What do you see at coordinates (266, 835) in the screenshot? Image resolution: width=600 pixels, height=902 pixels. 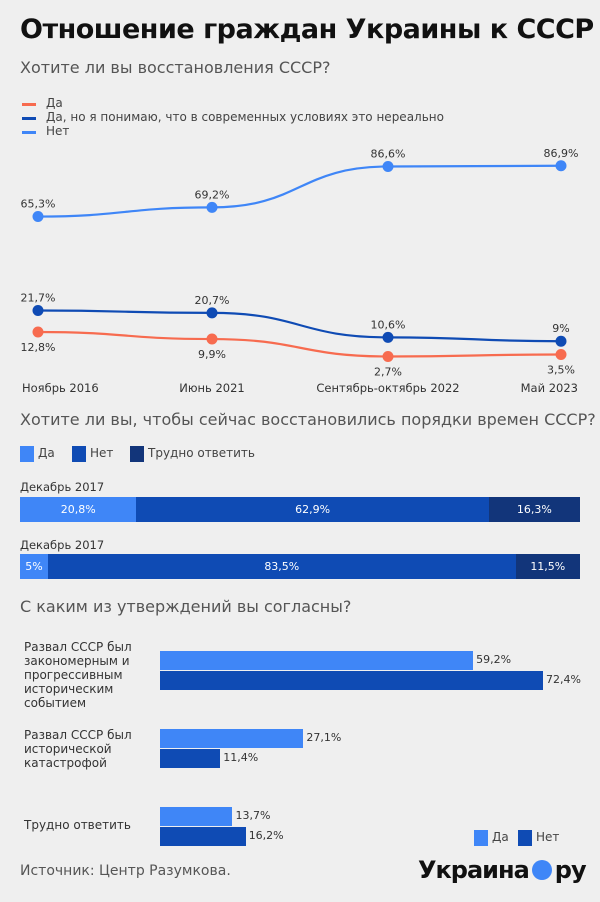 I see `bar-value-label: 16,2%` at bounding box center [266, 835].